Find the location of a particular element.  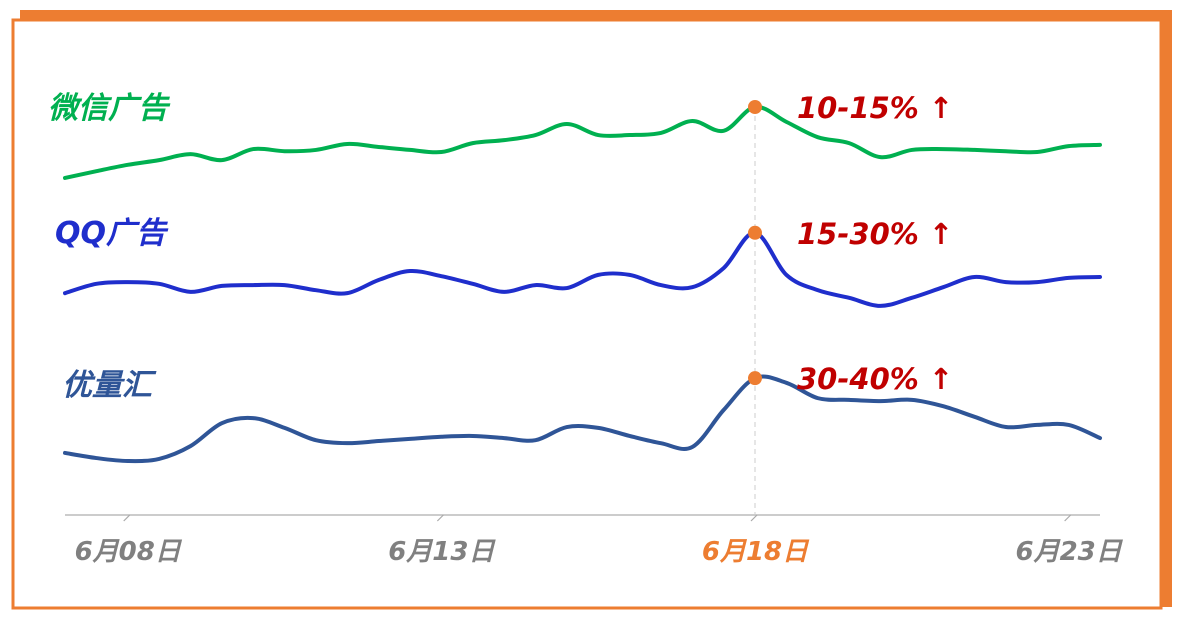

x-tick-label: 6月13日 is located at coordinates (442, 552).